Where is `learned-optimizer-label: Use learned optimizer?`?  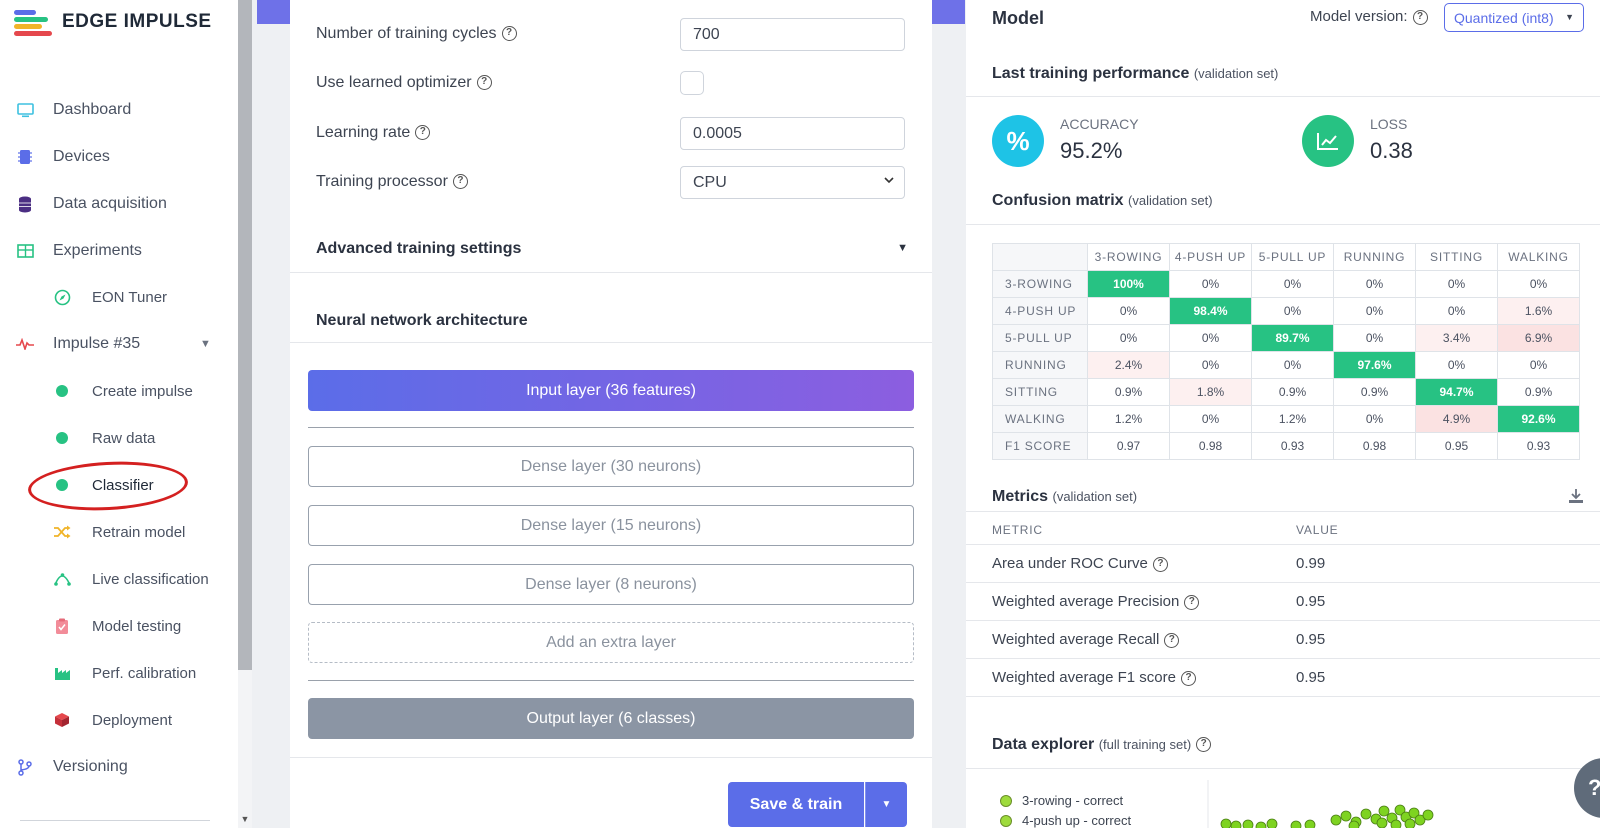
learned-optimizer-label: Use learned optimizer? is located at coordinates (404, 83).